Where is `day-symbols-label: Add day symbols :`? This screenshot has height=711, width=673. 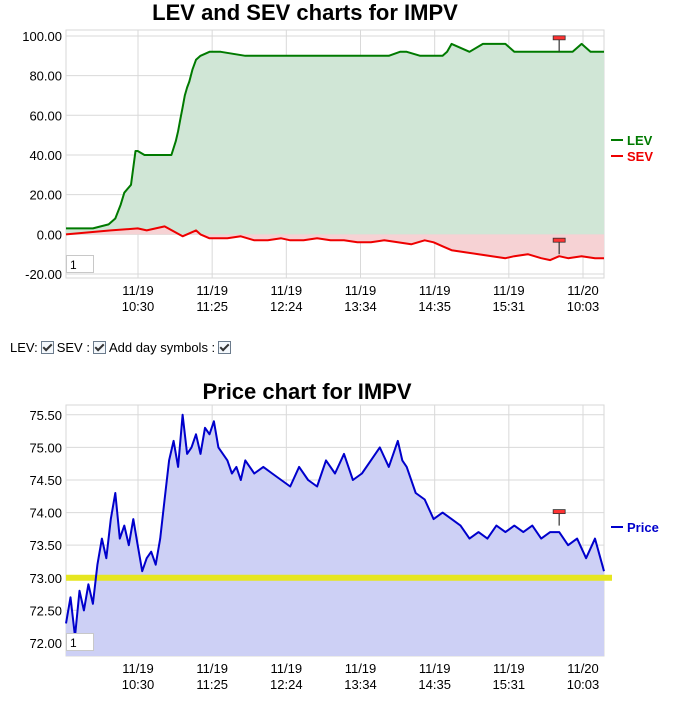 day-symbols-label: Add day symbols : is located at coordinates (162, 347).